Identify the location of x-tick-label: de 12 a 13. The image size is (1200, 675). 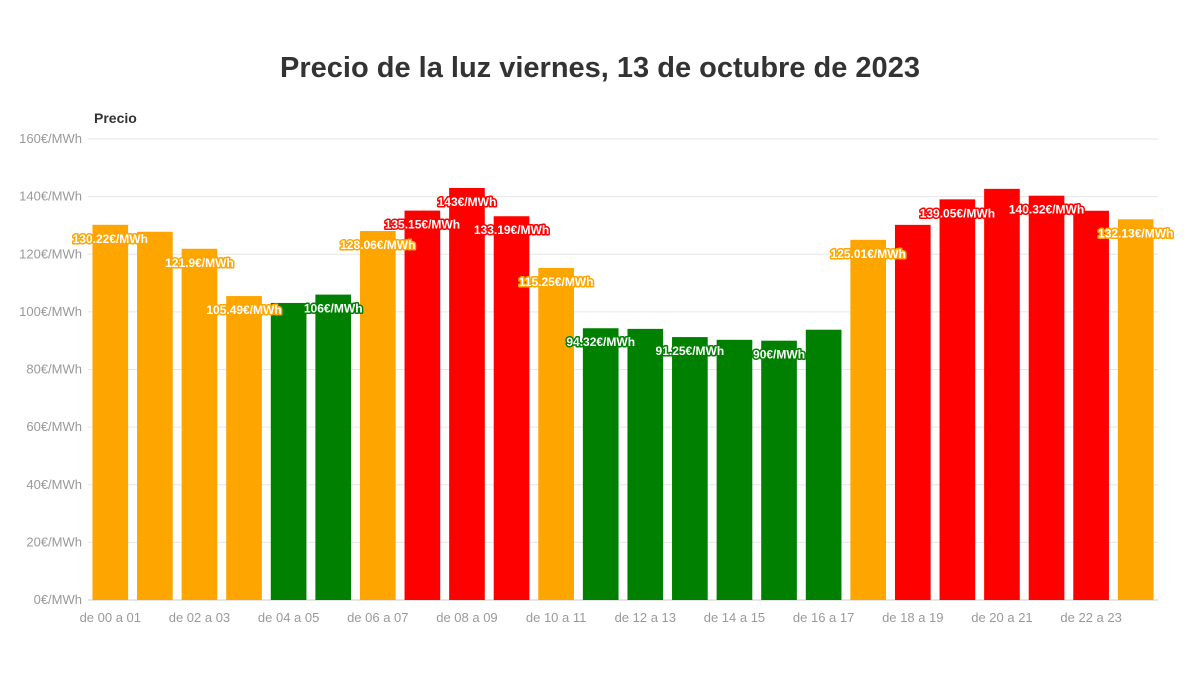
(645, 617).